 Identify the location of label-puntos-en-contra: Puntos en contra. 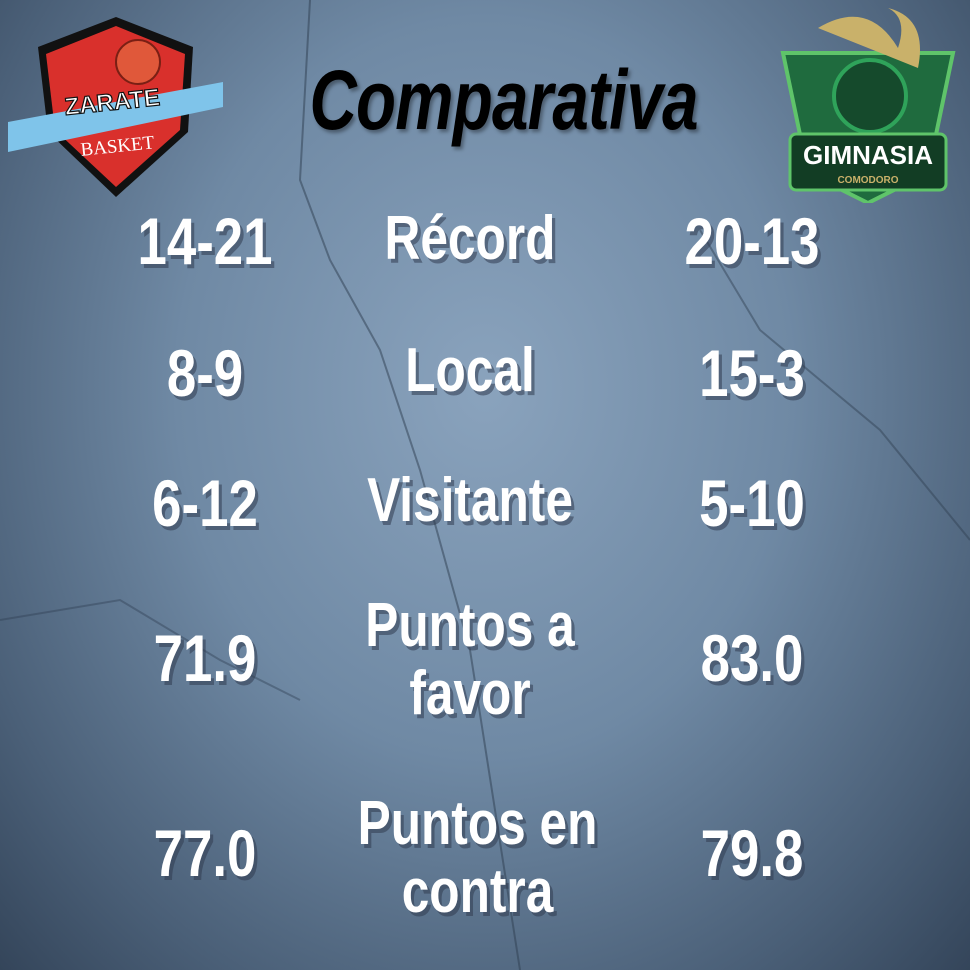
(477, 858).